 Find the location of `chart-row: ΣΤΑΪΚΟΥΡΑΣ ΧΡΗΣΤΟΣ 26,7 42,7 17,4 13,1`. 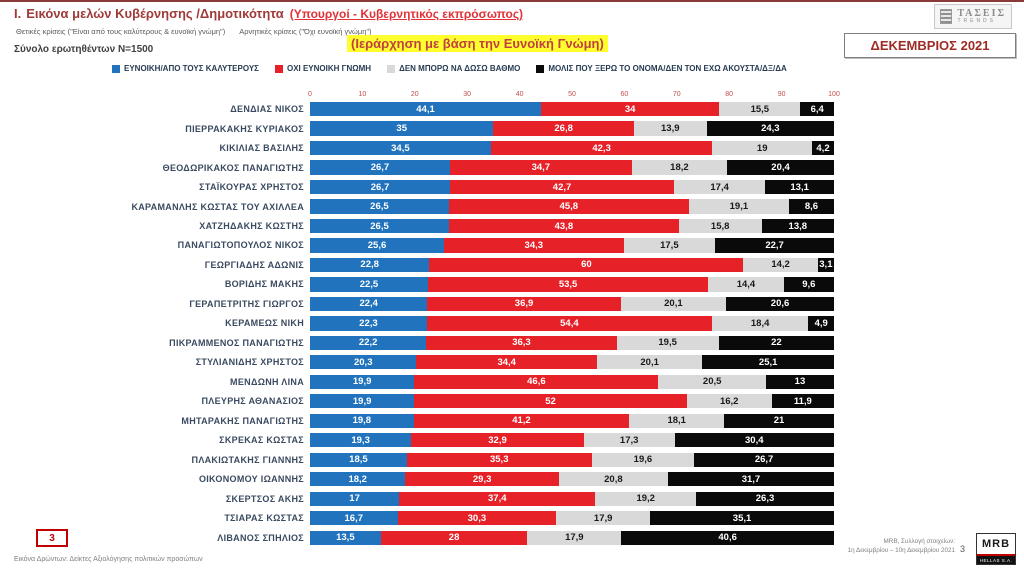

chart-row: ΣΤΑΪΚΟΥΡΑΣ ΧΡΗΣΤΟΣ 26,7 42,7 17,4 13,1 is located at coordinates (426, 187).